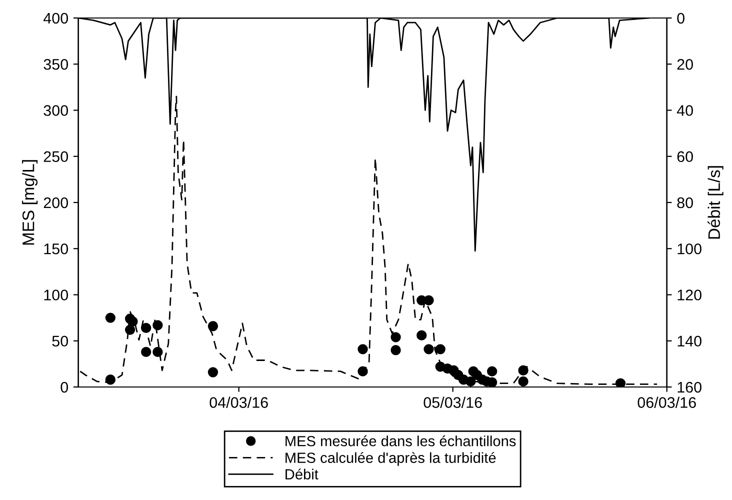 Image resolution: width=732 pixels, height=500 pixels. I want to click on x-tick-label: 06/03/16, so click(667, 402).